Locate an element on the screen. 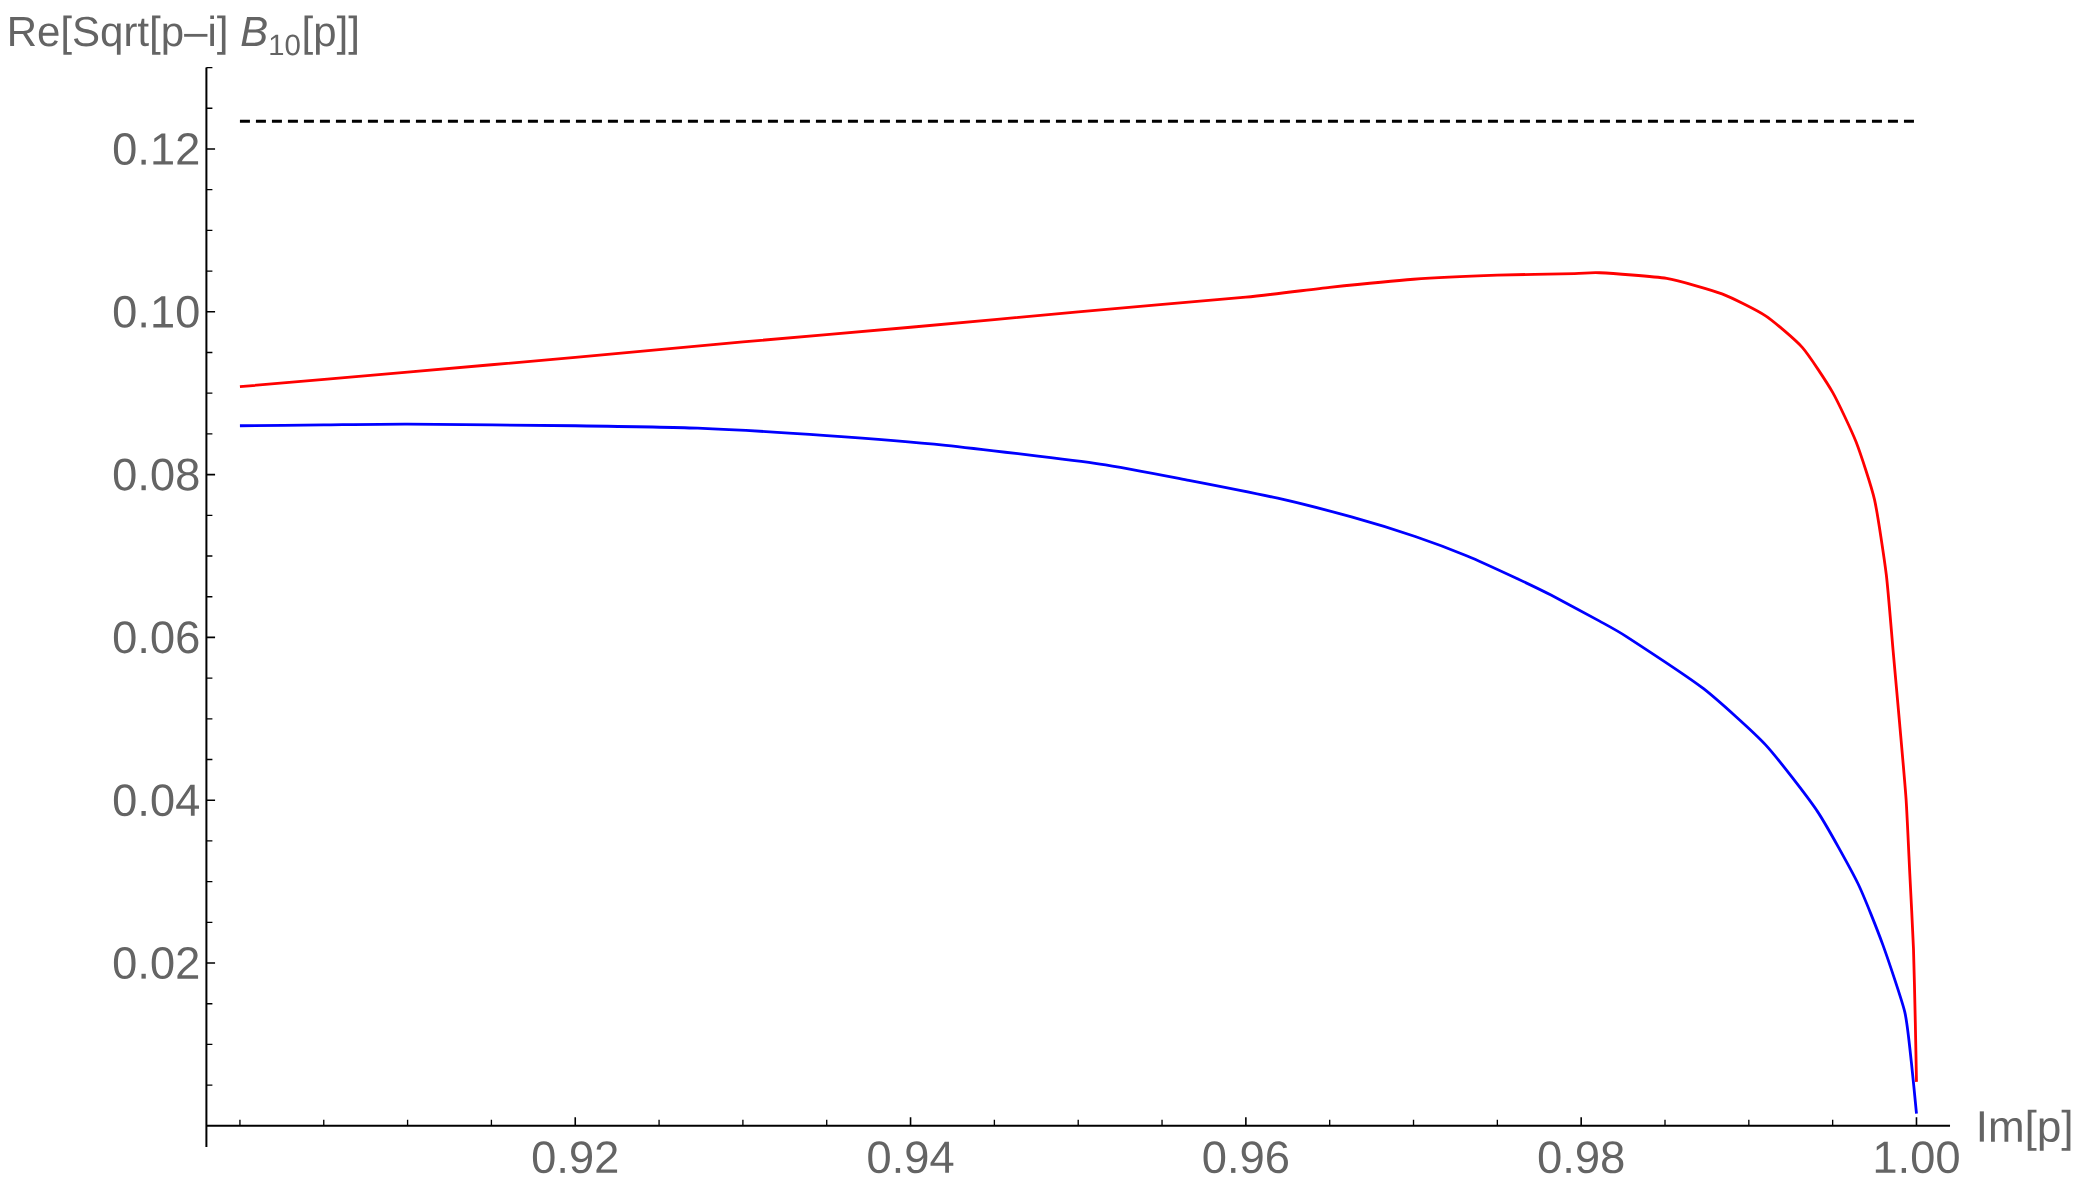  x-tick-label: 0.92 is located at coordinates (575, 1157).